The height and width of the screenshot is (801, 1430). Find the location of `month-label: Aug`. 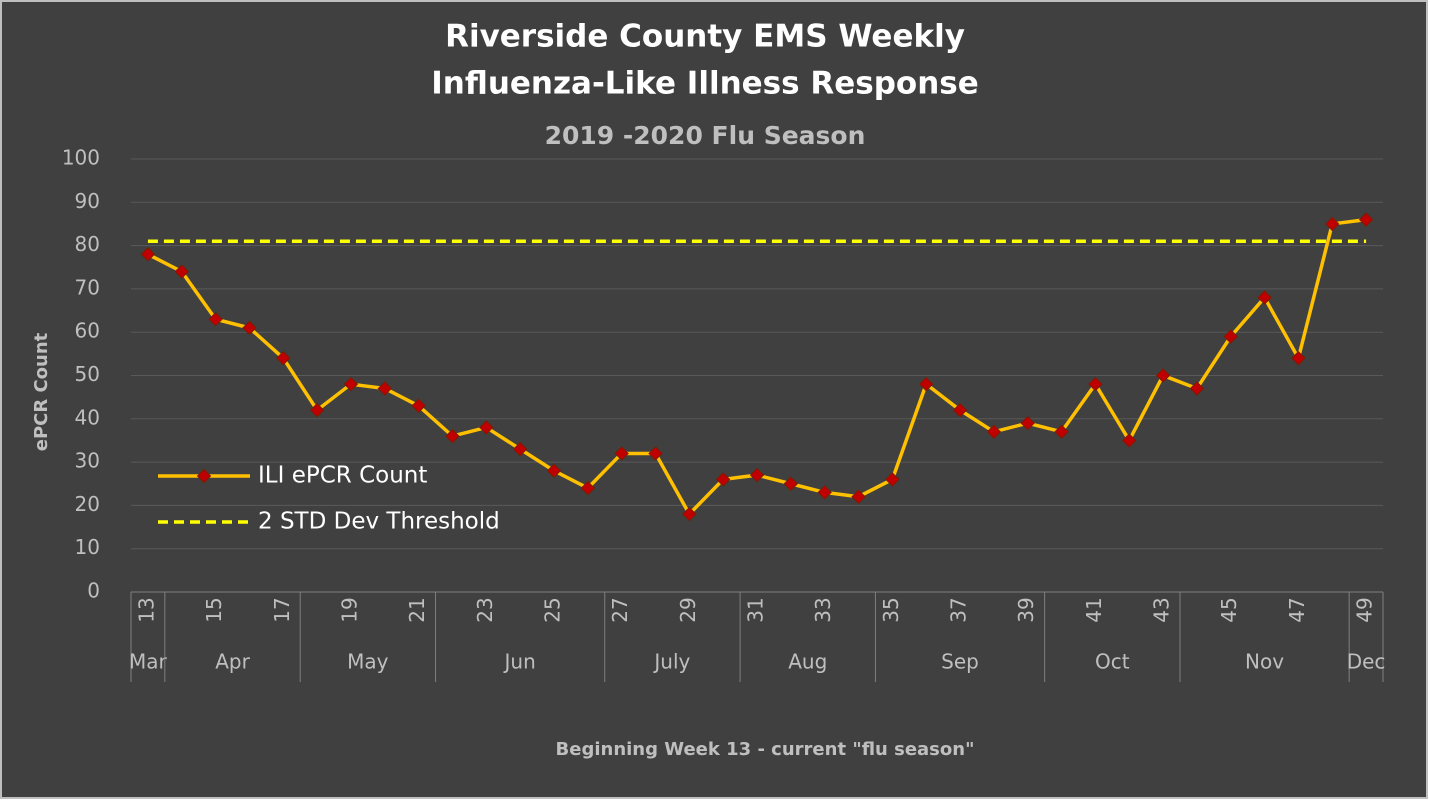

month-label: Aug is located at coordinates (807, 662).